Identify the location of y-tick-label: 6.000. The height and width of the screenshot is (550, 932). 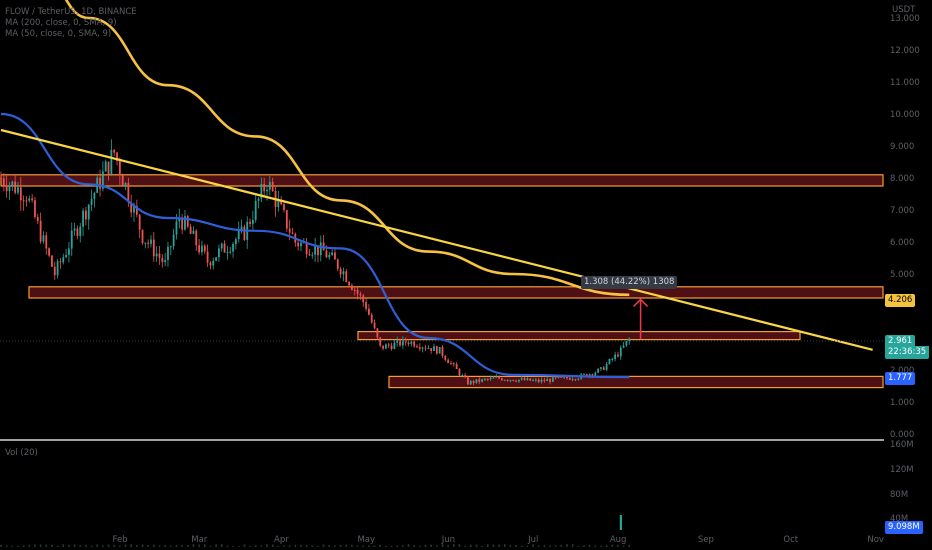
(902, 243).